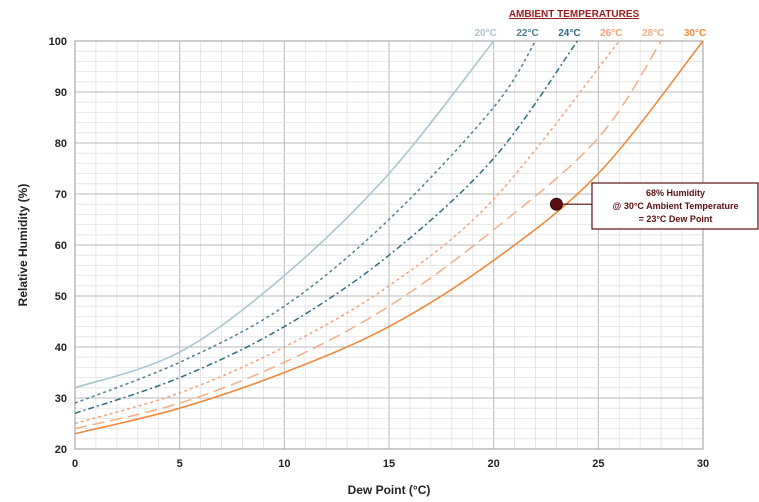  What do you see at coordinates (61, 450) in the screenshot?
I see `y-tick-label: 20` at bounding box center [61, 450].